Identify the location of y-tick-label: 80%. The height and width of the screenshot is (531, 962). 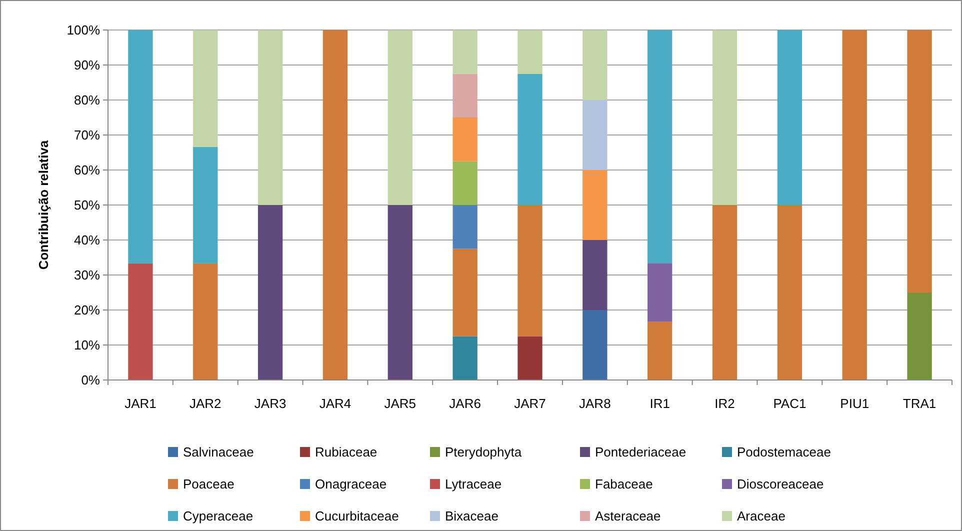
(87, 100).